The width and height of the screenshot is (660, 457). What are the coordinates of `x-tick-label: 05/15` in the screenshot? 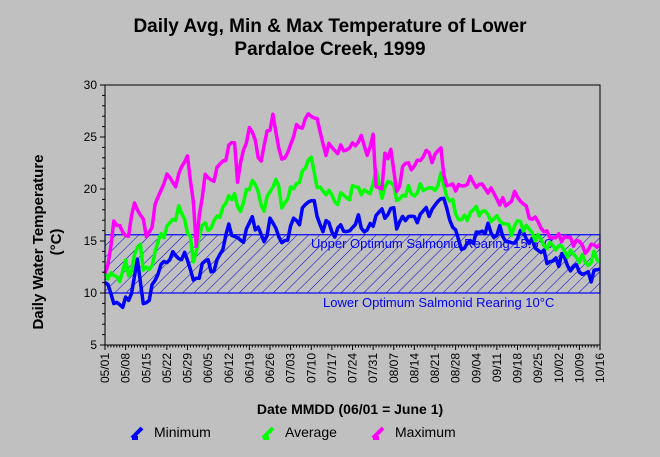 It's located at (146, 368).